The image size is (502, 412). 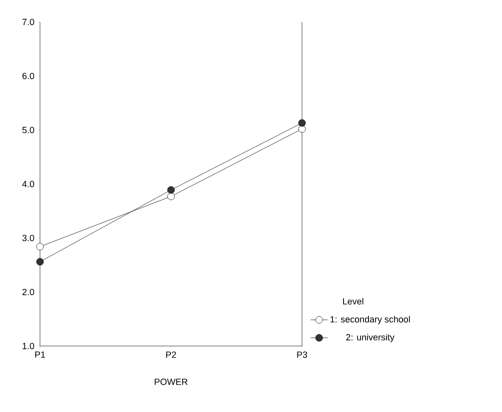 What do you see at coordinates (28, 184) in the screenshot?
I see `y-tick-label: 4.0` at bounding box center [28, 184].